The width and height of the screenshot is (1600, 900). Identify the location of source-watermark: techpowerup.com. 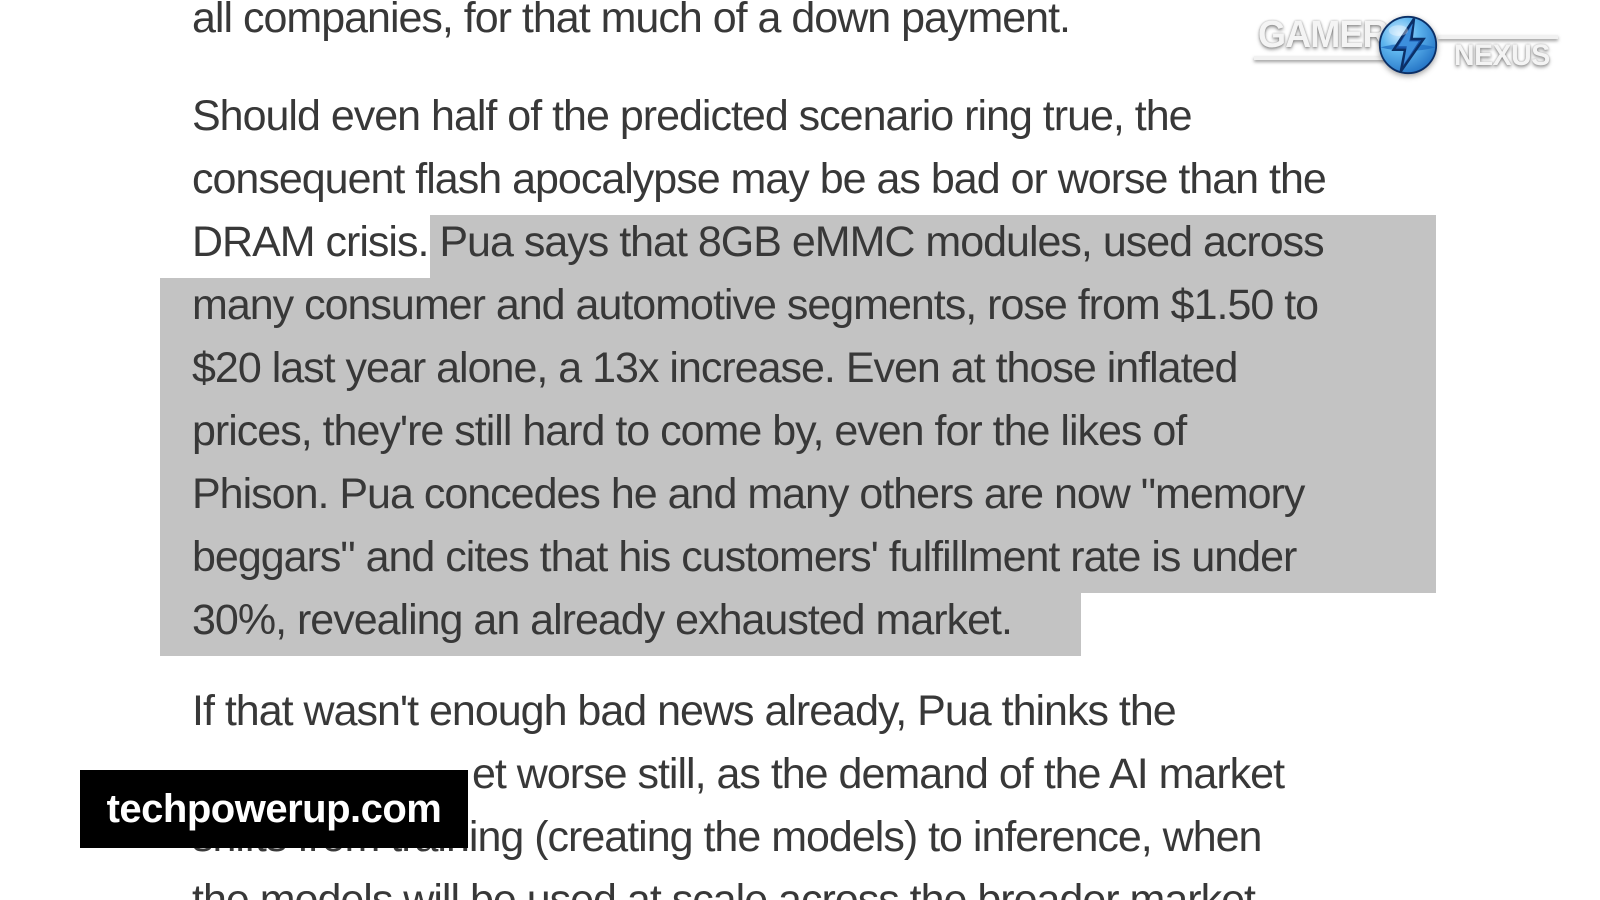
(274, 809).